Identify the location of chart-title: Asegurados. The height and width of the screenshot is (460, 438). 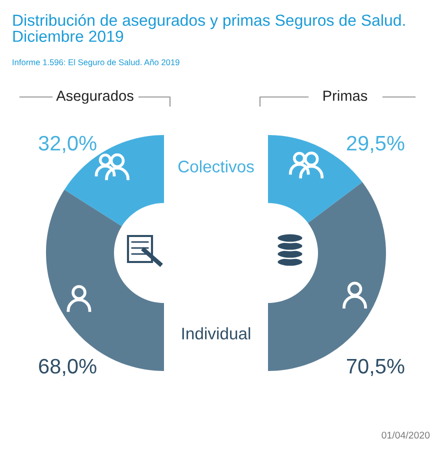
(95, 97).